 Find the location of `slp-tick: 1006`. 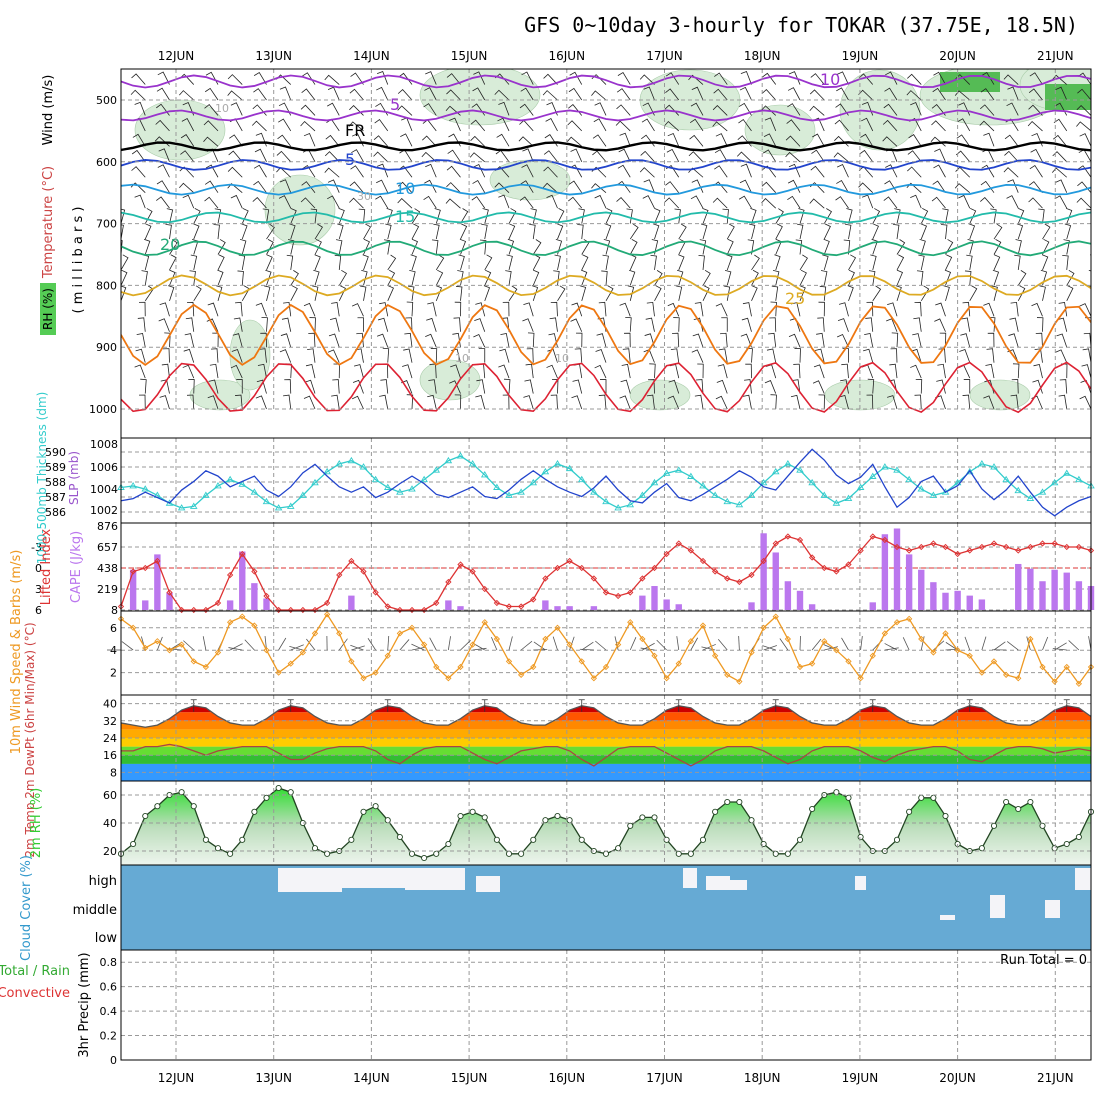

slp-tick: 1006 is located at coordinates (104, 467).